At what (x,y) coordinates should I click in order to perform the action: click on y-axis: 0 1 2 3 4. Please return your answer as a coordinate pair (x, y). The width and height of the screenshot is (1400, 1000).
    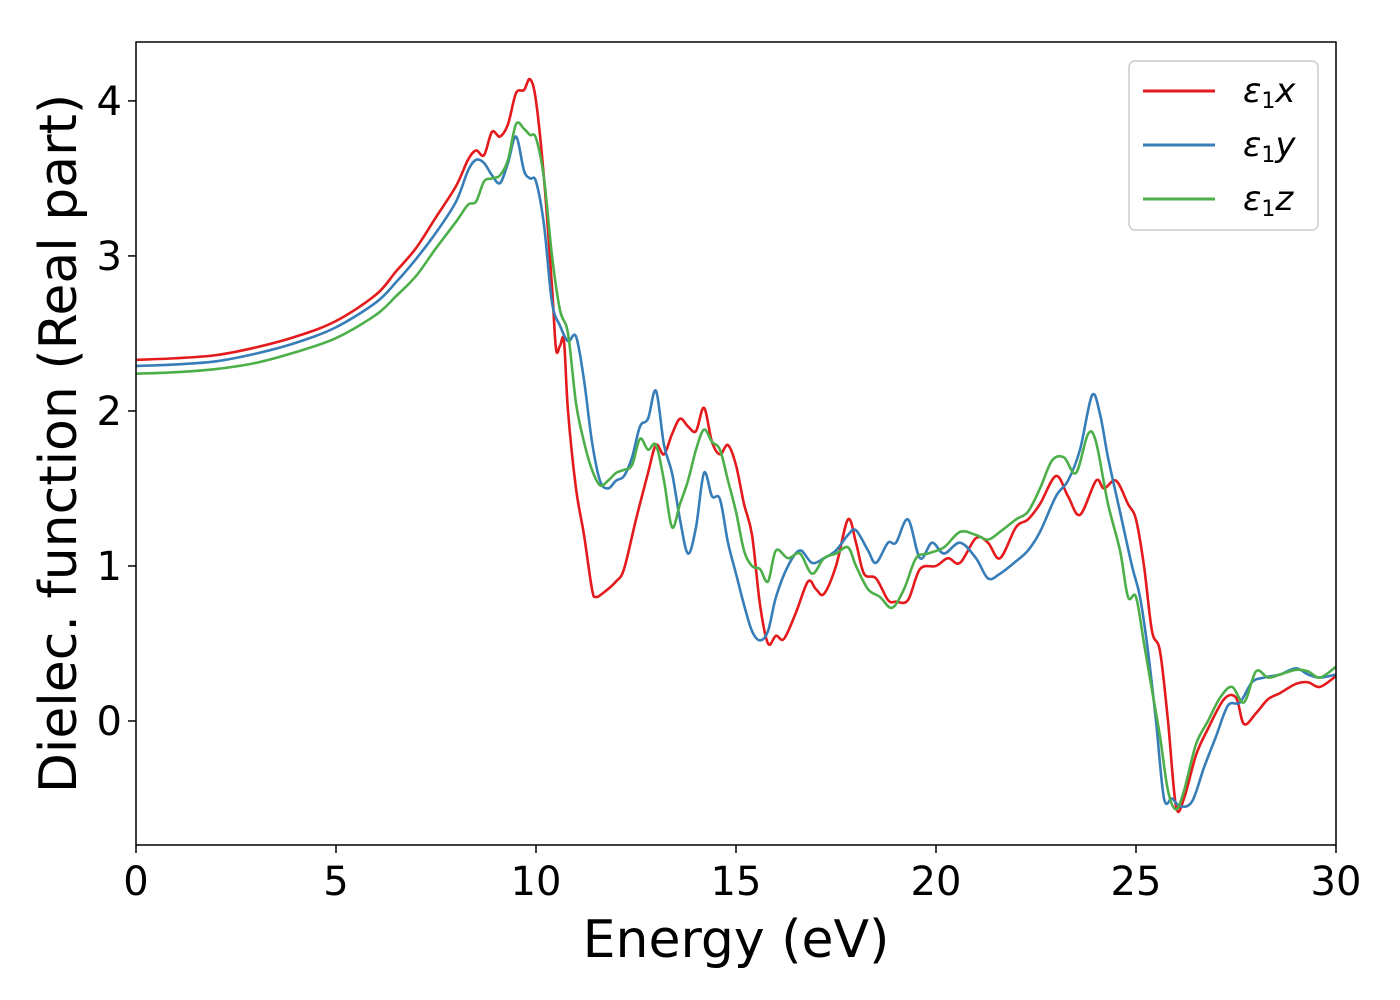
    Looking at the image, I should click on (116, 412).